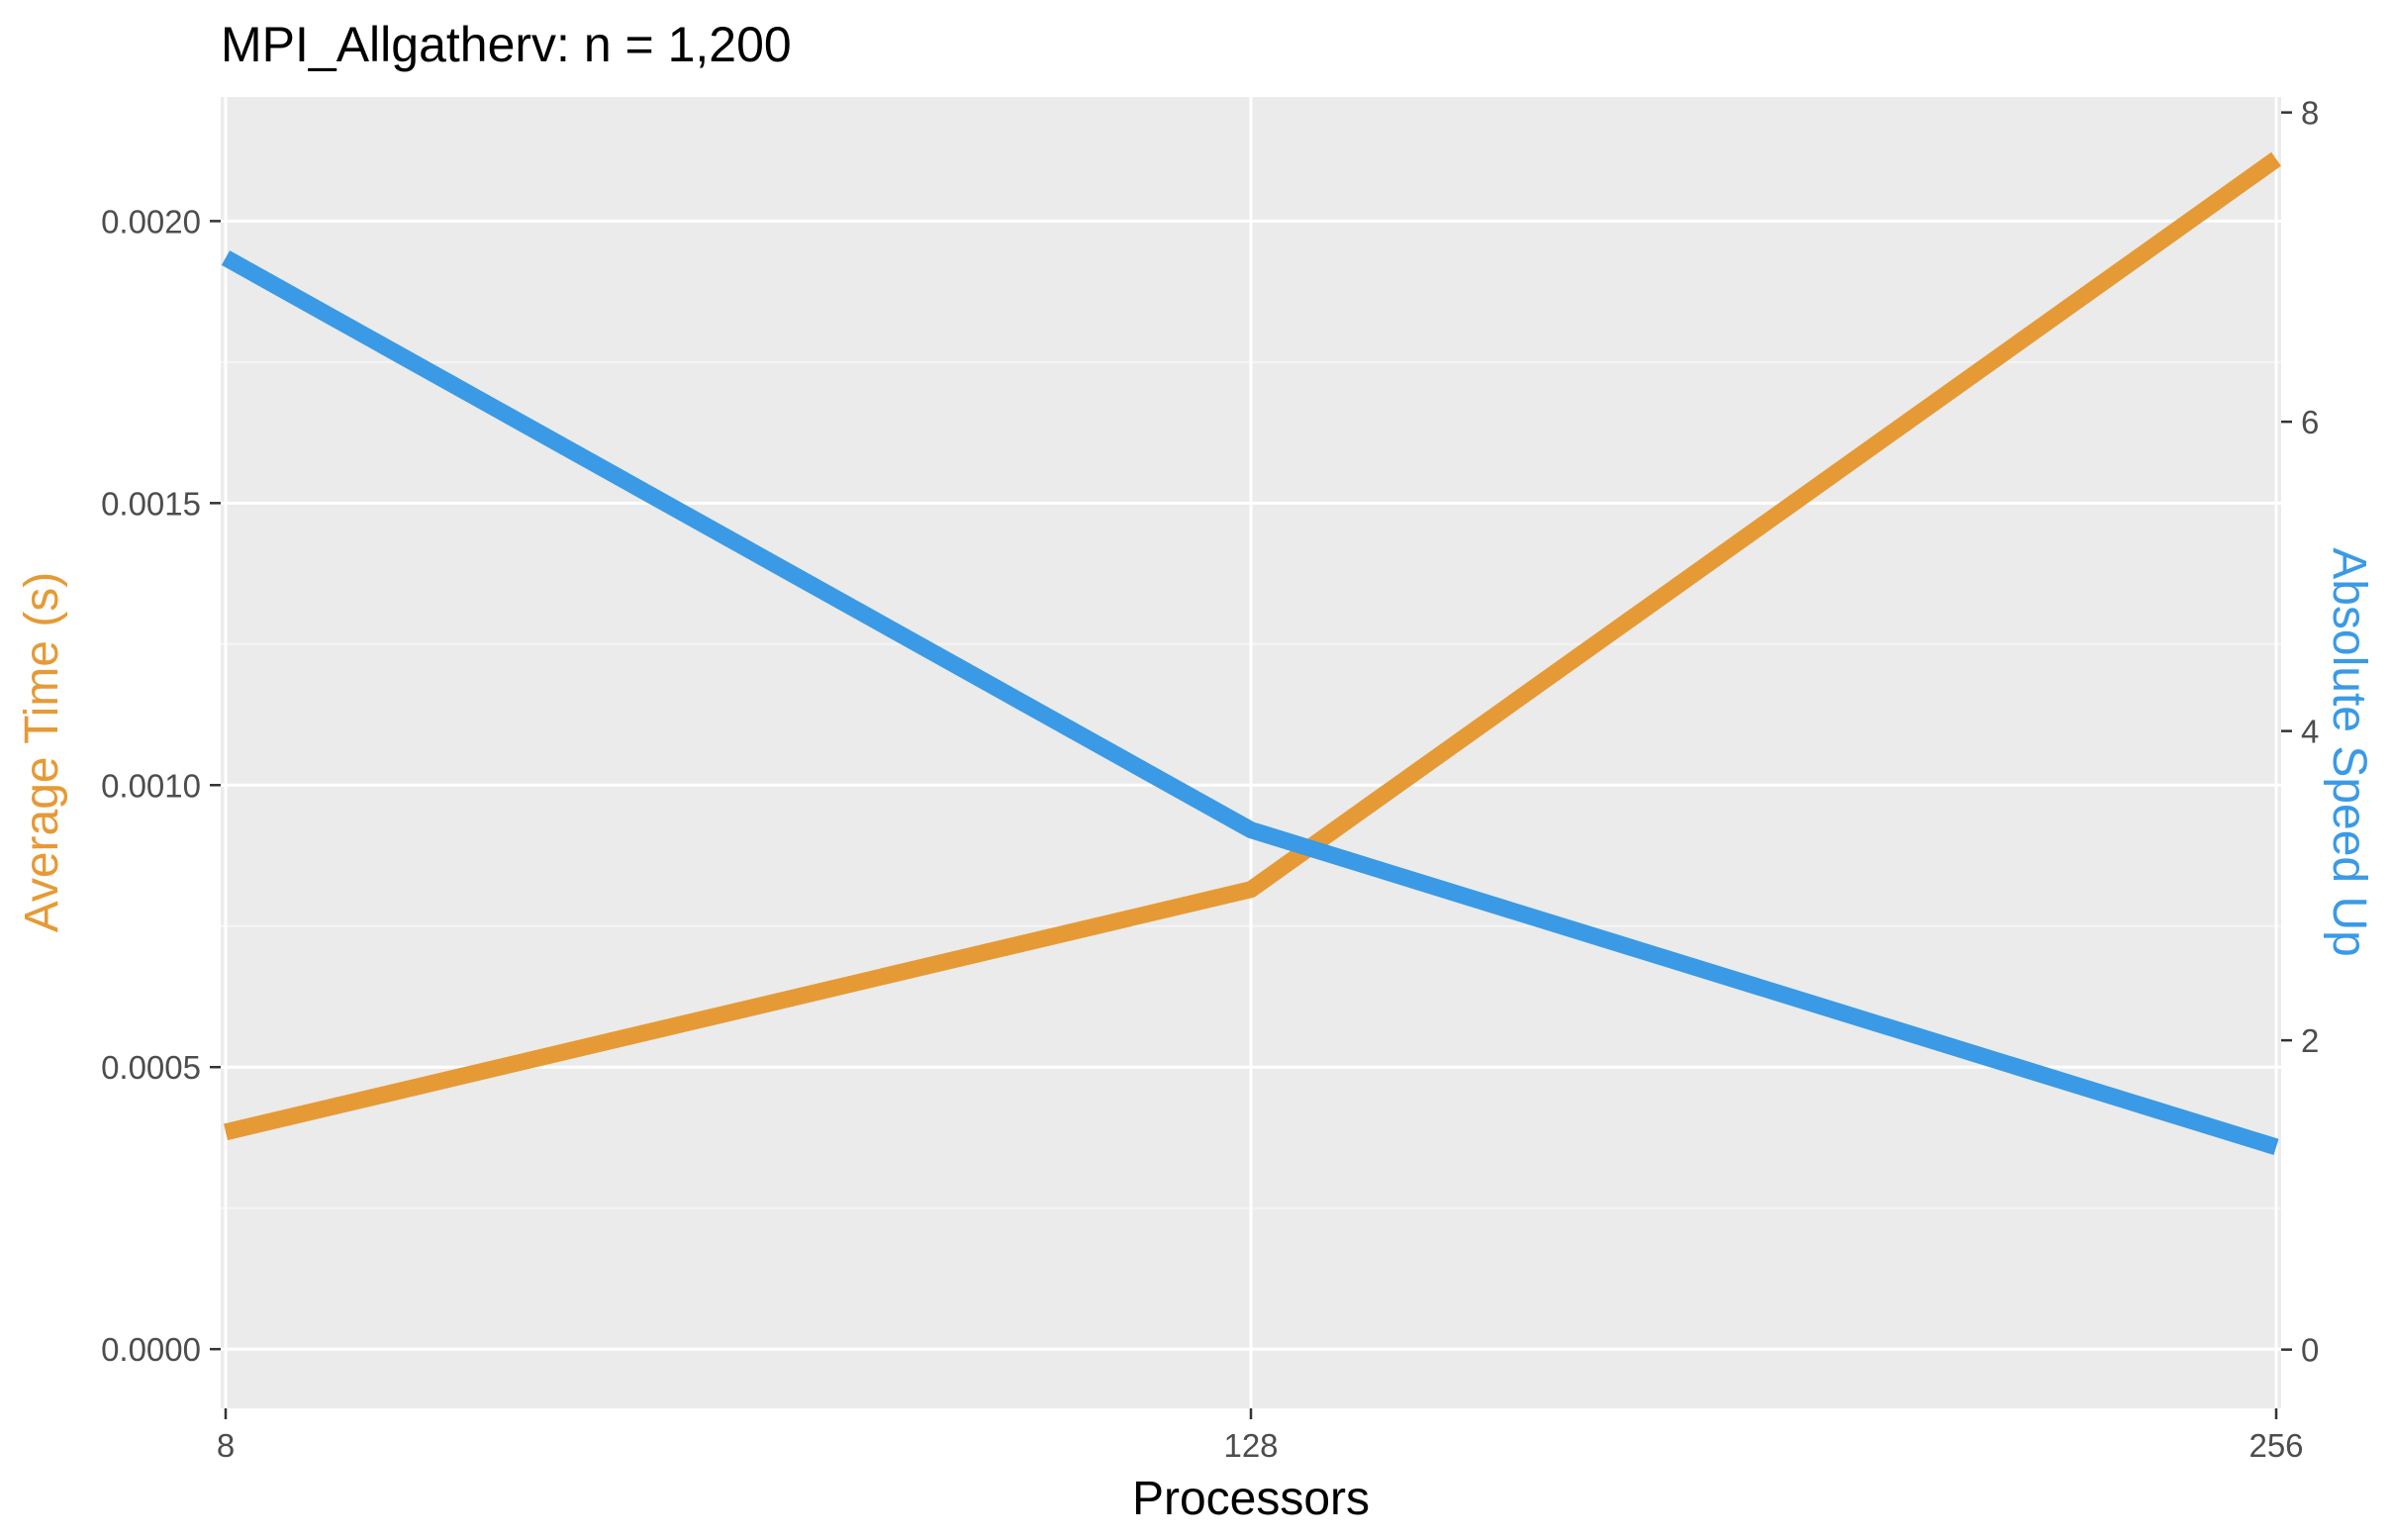  Describe the element at coordinates (151, 503) in the screenshot. I see `y-left-tick-label: 0.0015` at that location.